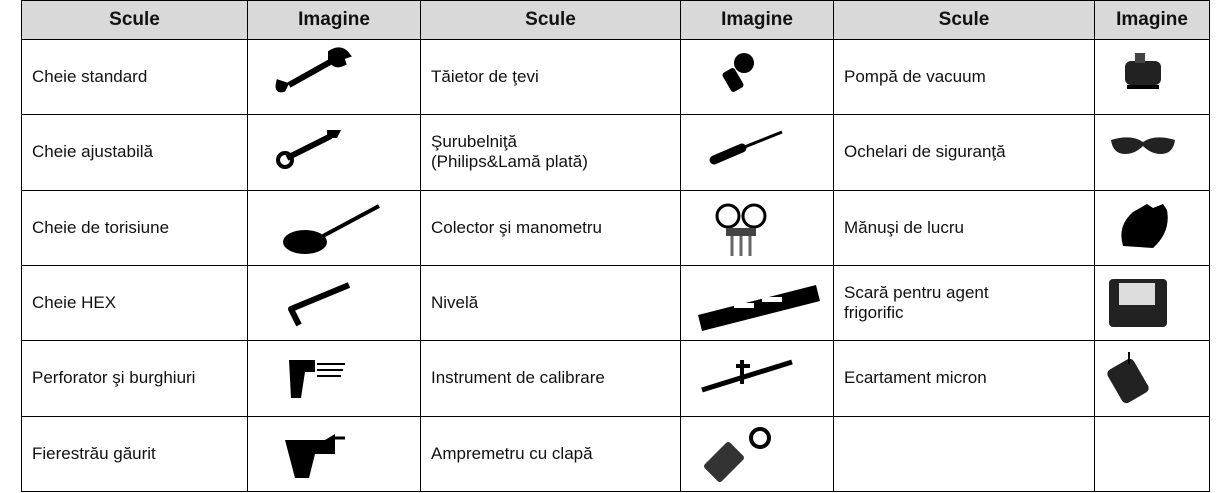 The height and width of the screenshot is (493, 1218). What do you see at coordinates (134, 378) in the screenshot?
I see `tool-name: Perforator şi burghiuri` at bounding box center [134, 378].